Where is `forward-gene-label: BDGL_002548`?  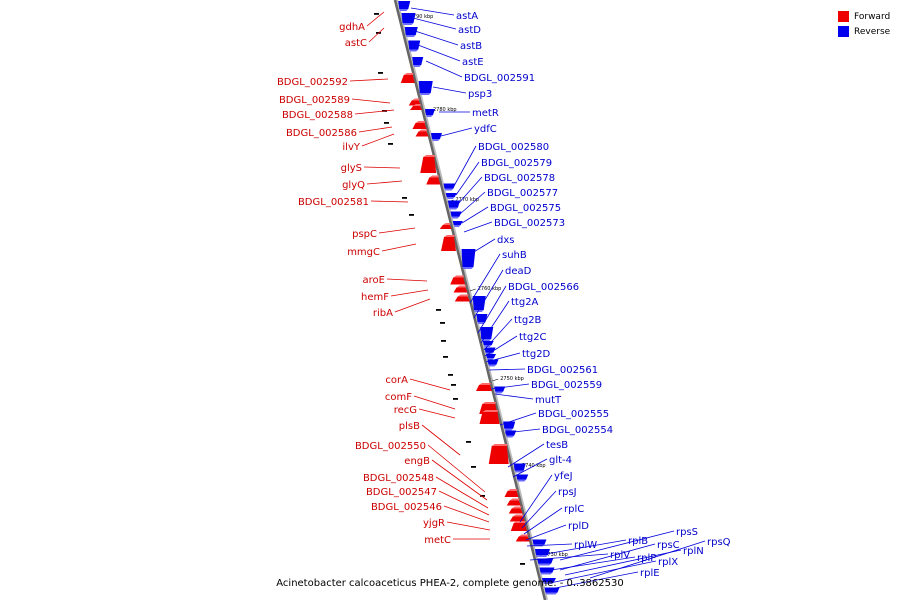 forward-gene-label: BDGL_002548 is located at coordinates (398, 478).